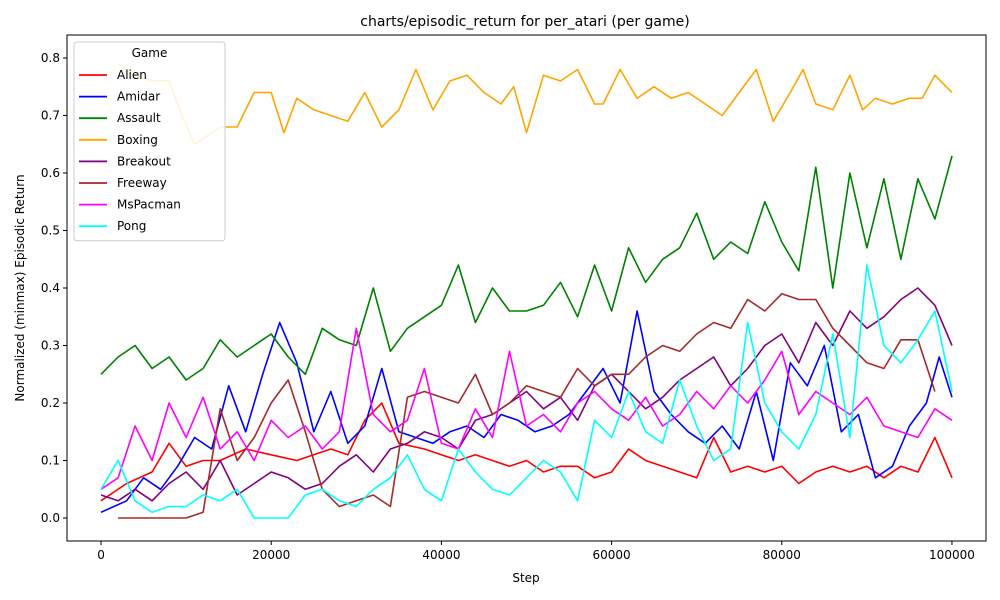 The height and width of the screenshot is (600, 1000). What do you see at coordinates (525, 578) in the screenshot?
I see `x-axis-label: Step` at bounding box center [525, 578].